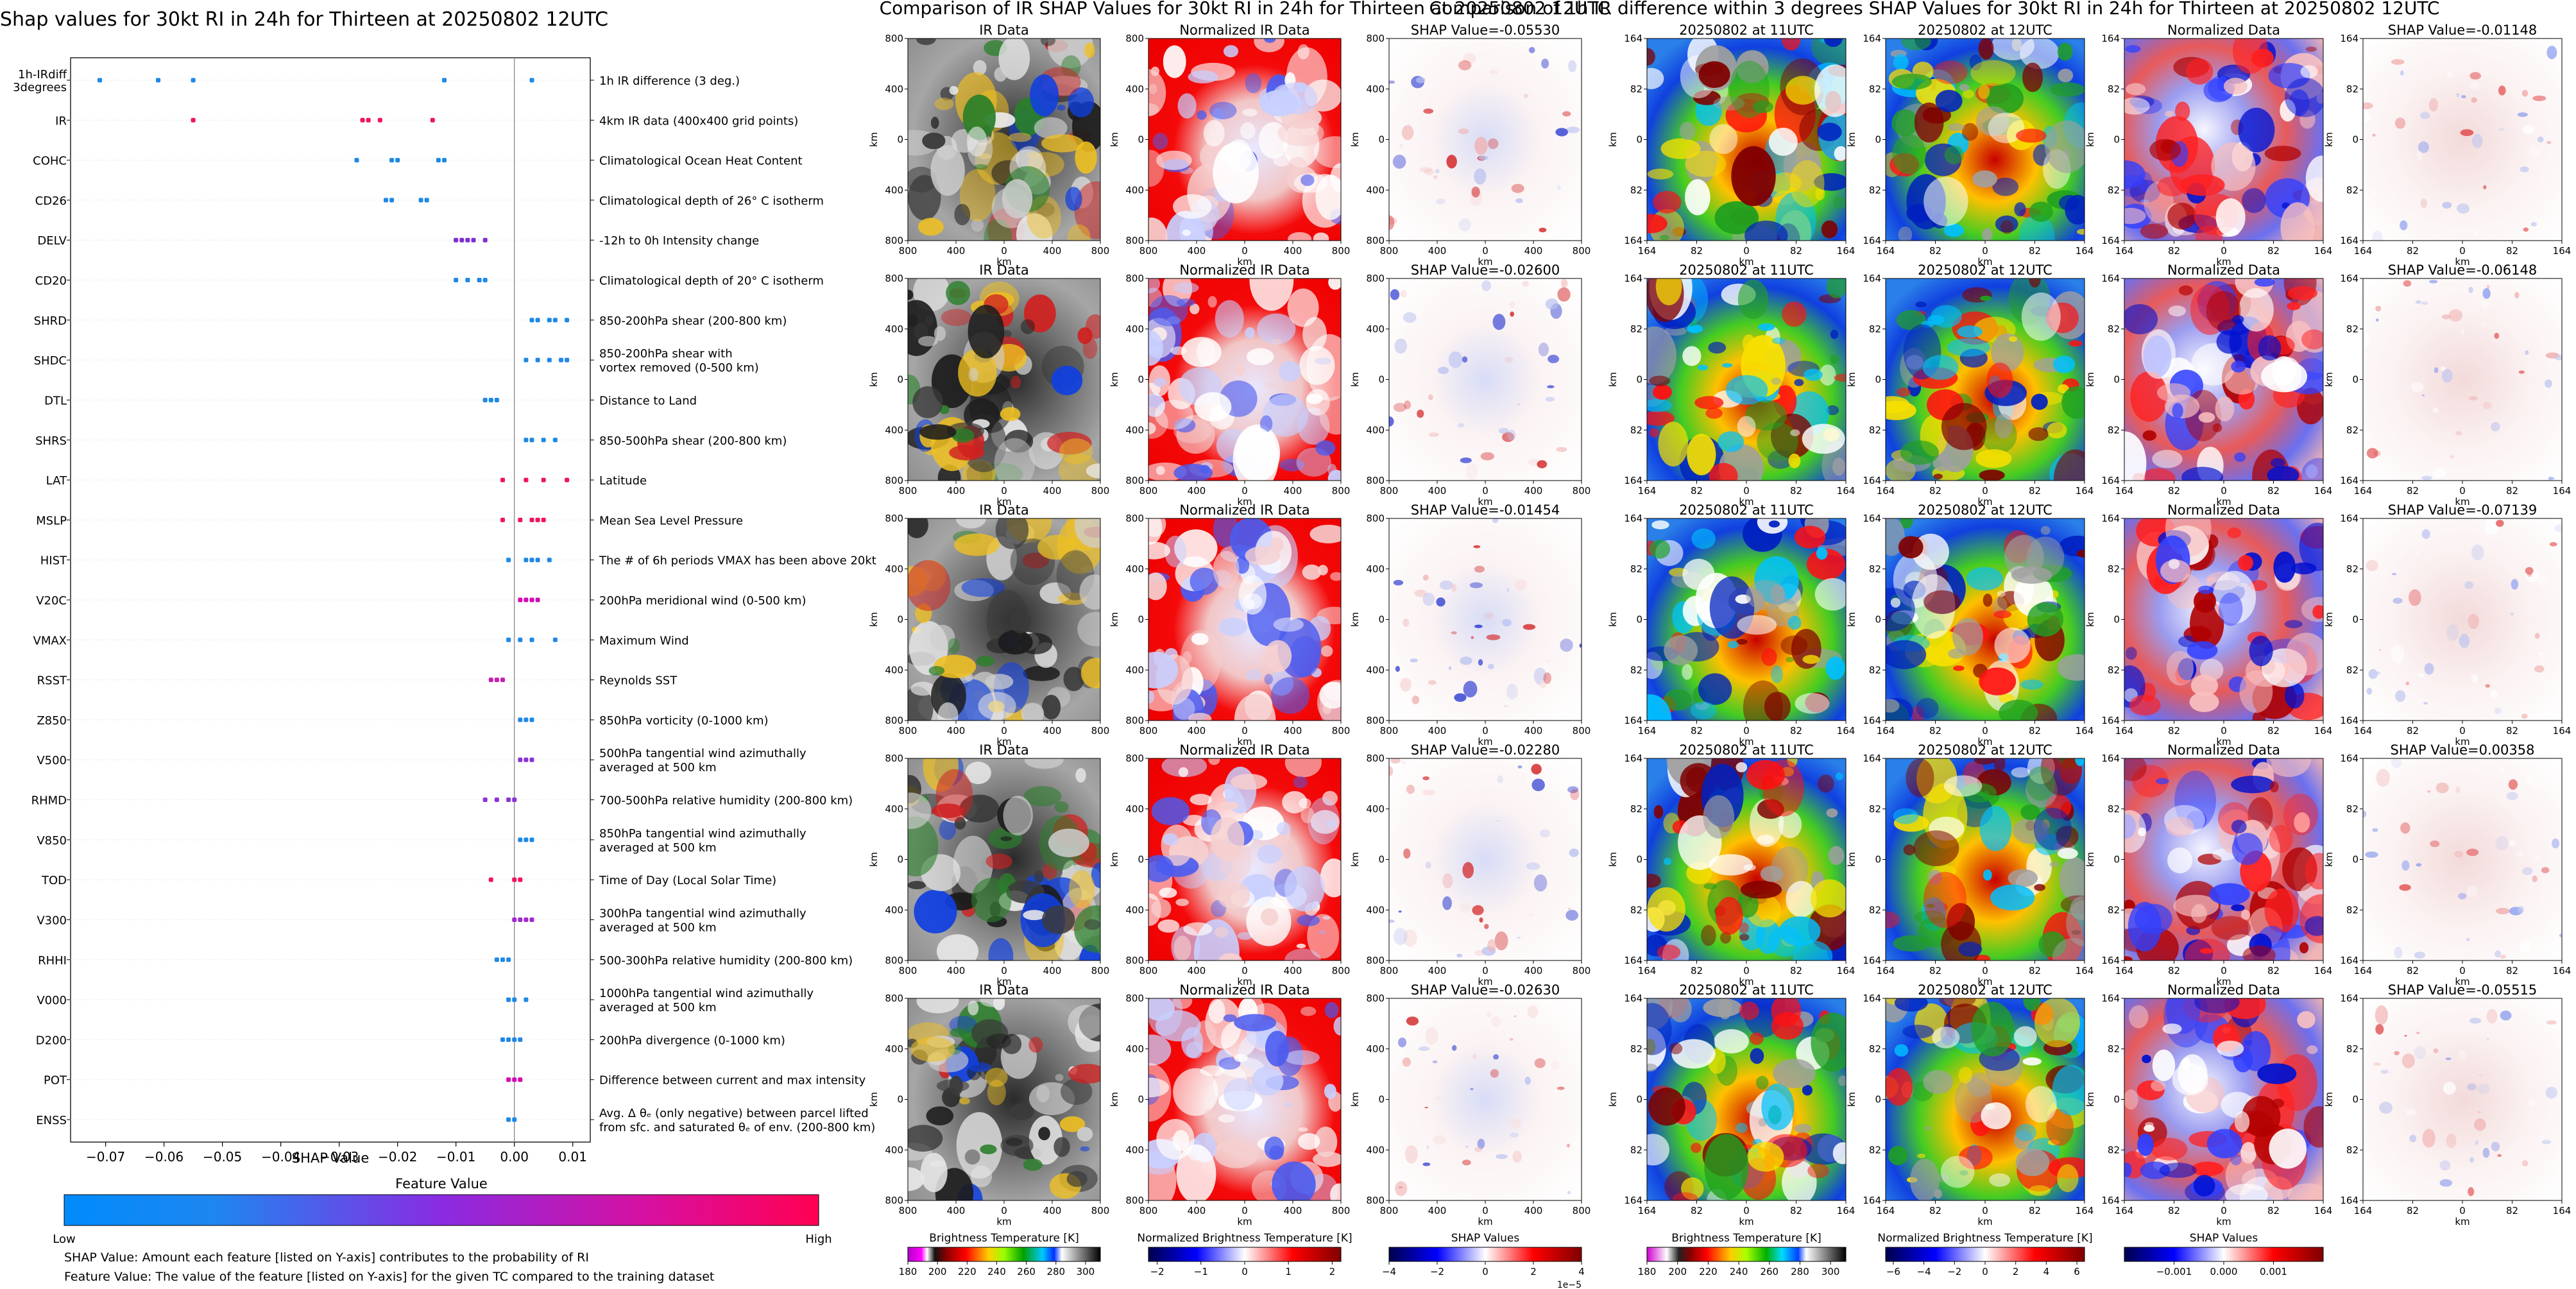  What do you see at coordinates (1134, 481) in the screenshot?
I see `y-tick-label: 800` at bounding box center [1134, 481].